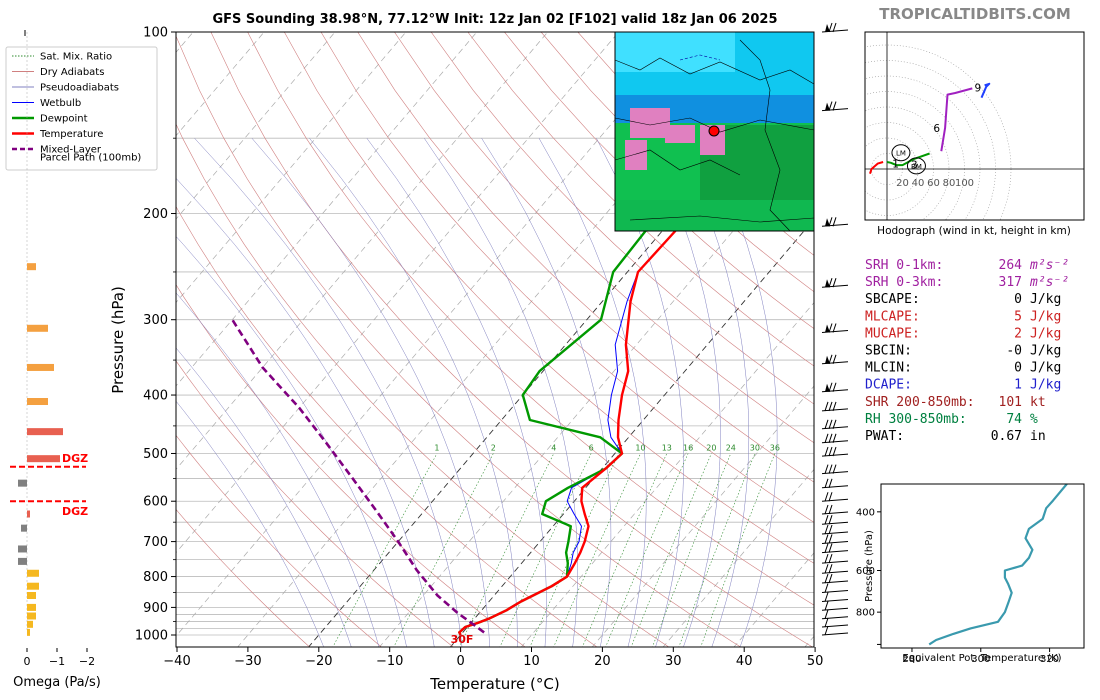 This screenshot has height=700, width=1100. Describe the element at coordinates (318, 661) in the screenshot. I see `x-tick-label: −20` at that location.